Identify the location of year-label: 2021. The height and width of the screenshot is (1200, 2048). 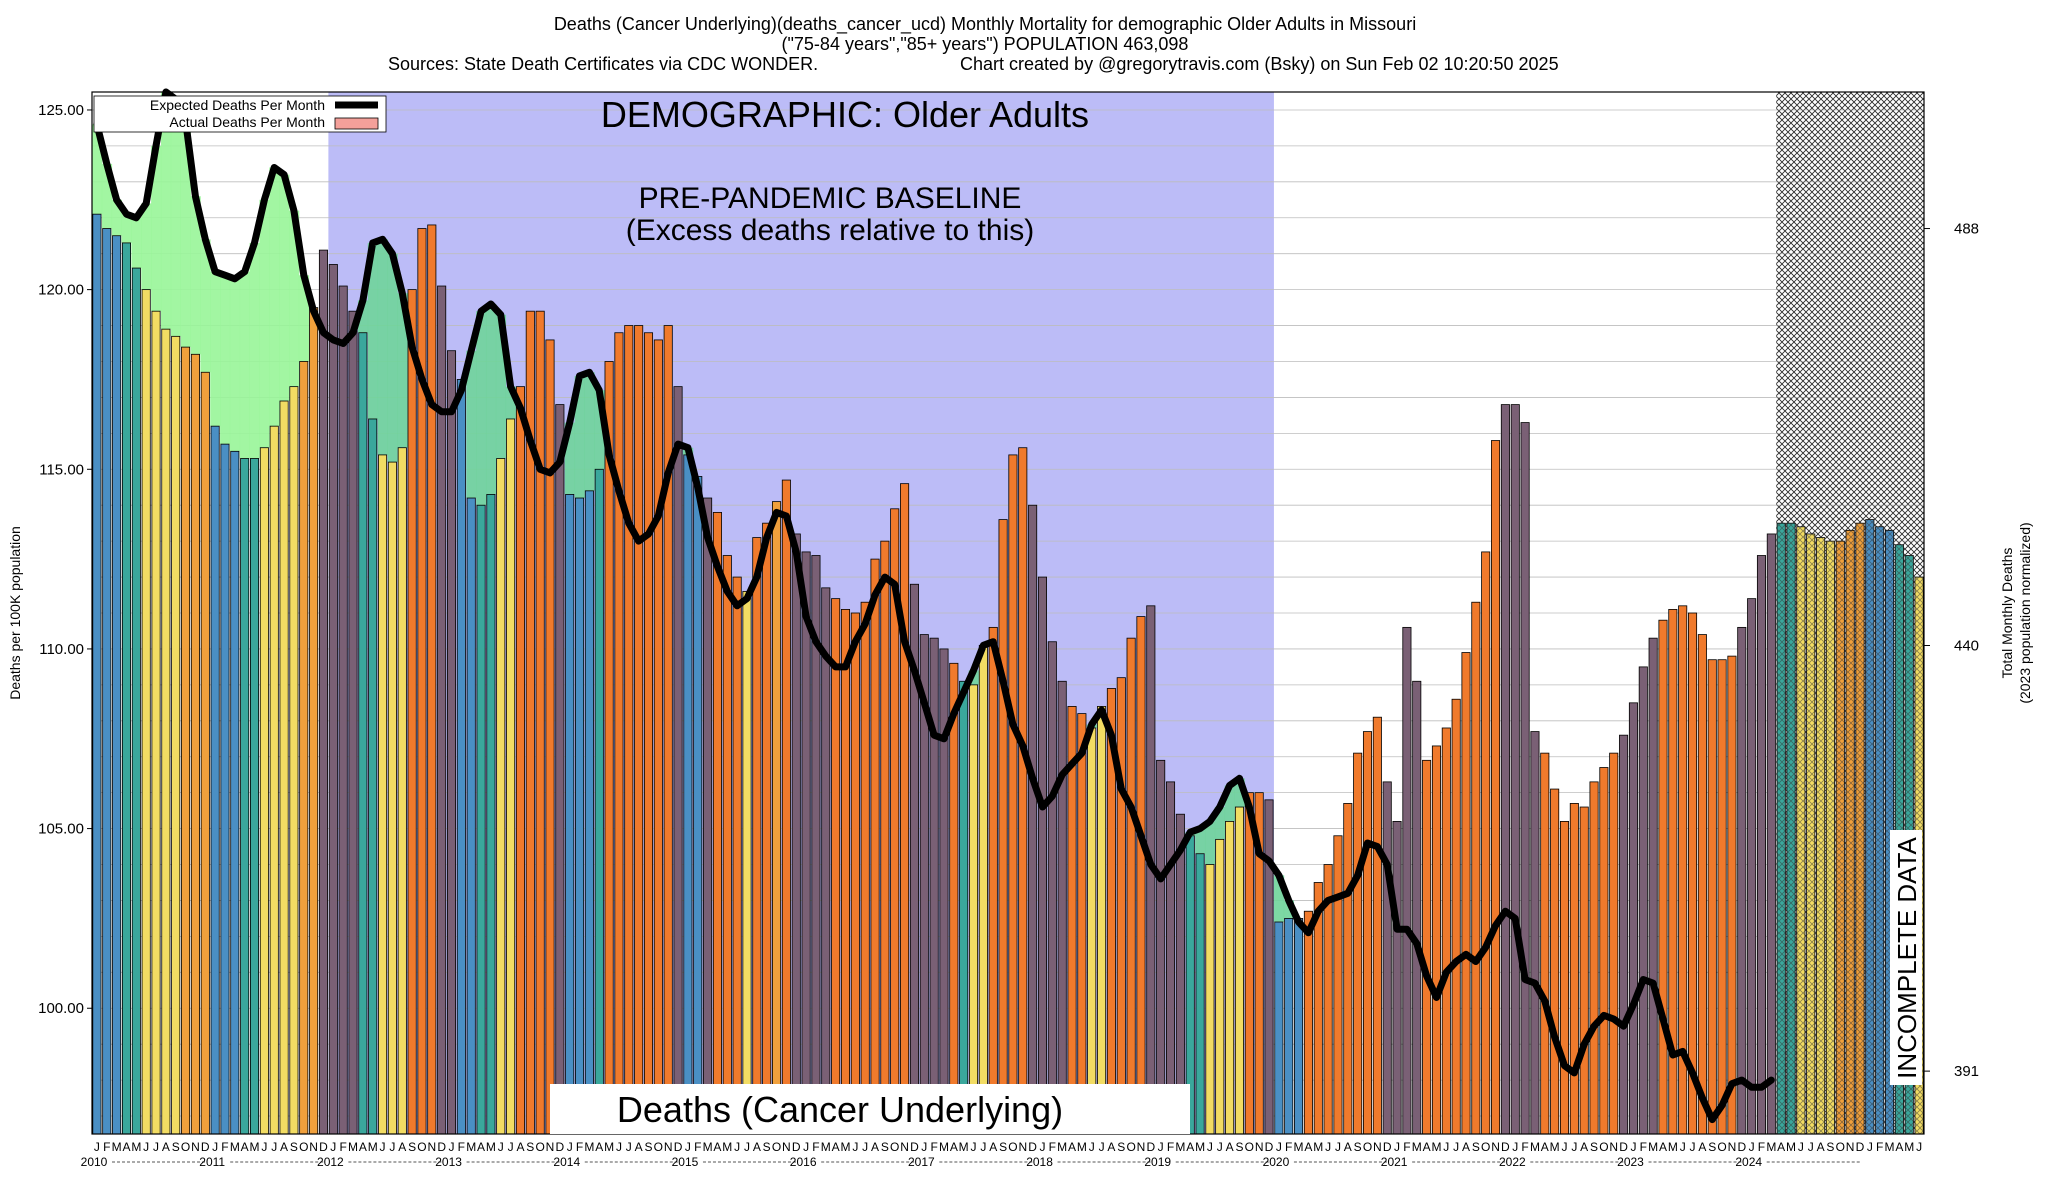
(1394, 1162).